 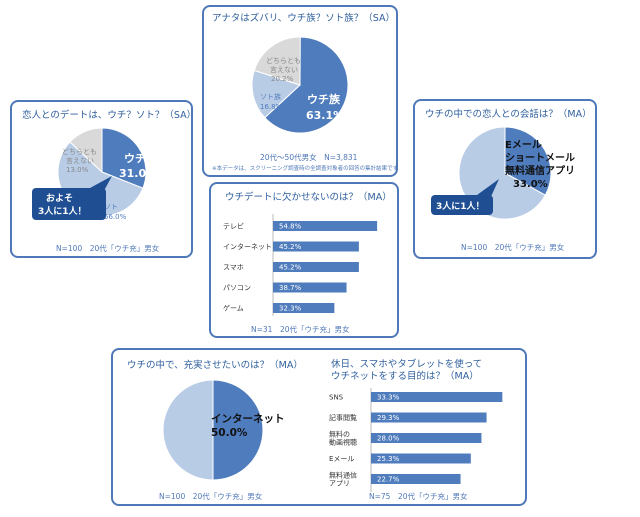 What do you see at coordinates (407, 364) in the screenshot?
I see `panel-title-line-1: 休日、スマホやタブレットを使って` at bounding box center [407, 364].